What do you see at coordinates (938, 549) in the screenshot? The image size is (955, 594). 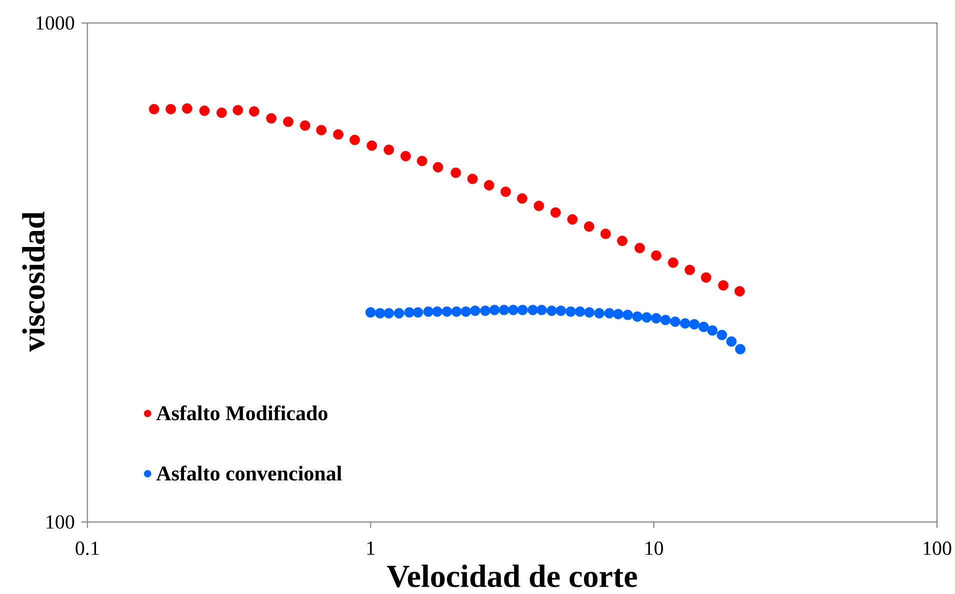 I see `x-tick-label: 100` at bounding box center [938, 549].